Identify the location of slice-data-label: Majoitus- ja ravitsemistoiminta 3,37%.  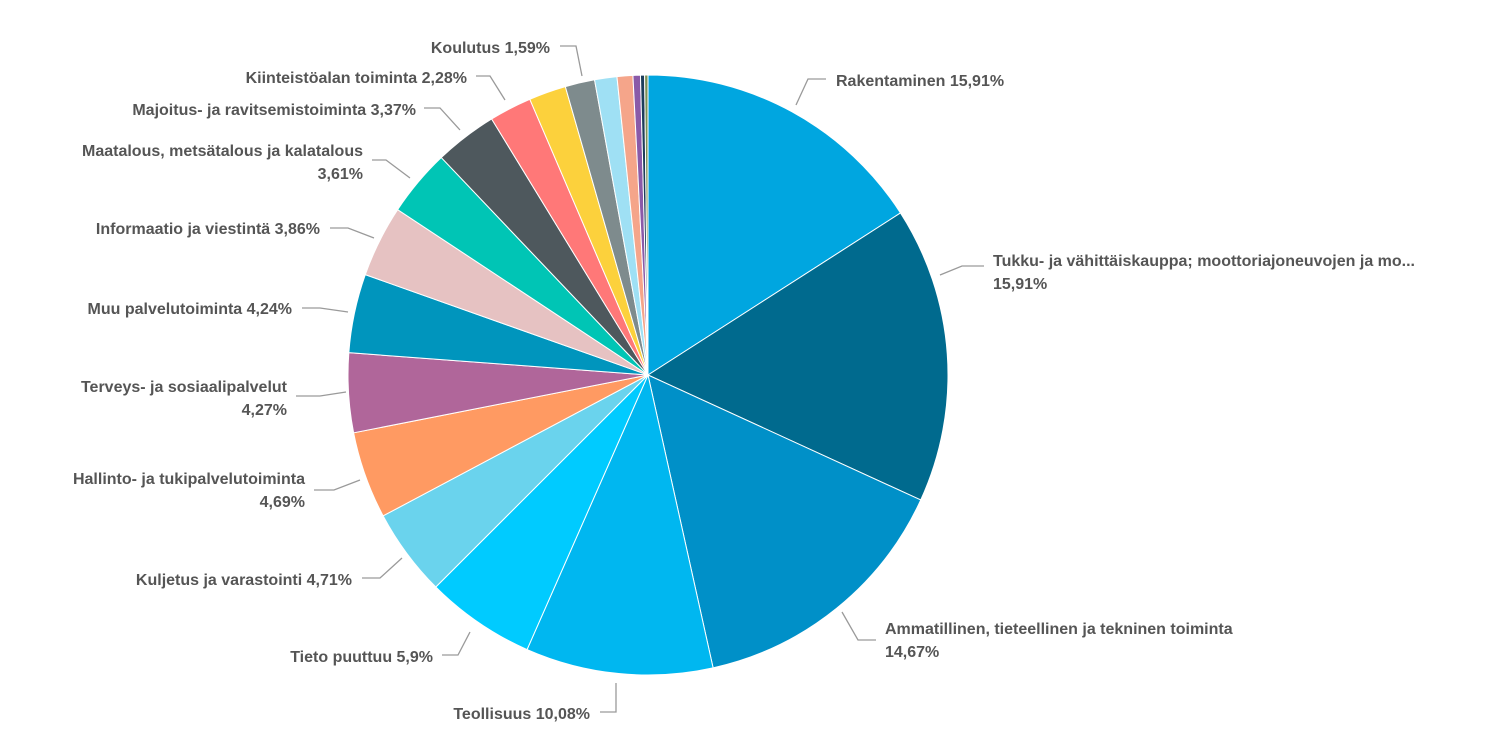
(274, 110).